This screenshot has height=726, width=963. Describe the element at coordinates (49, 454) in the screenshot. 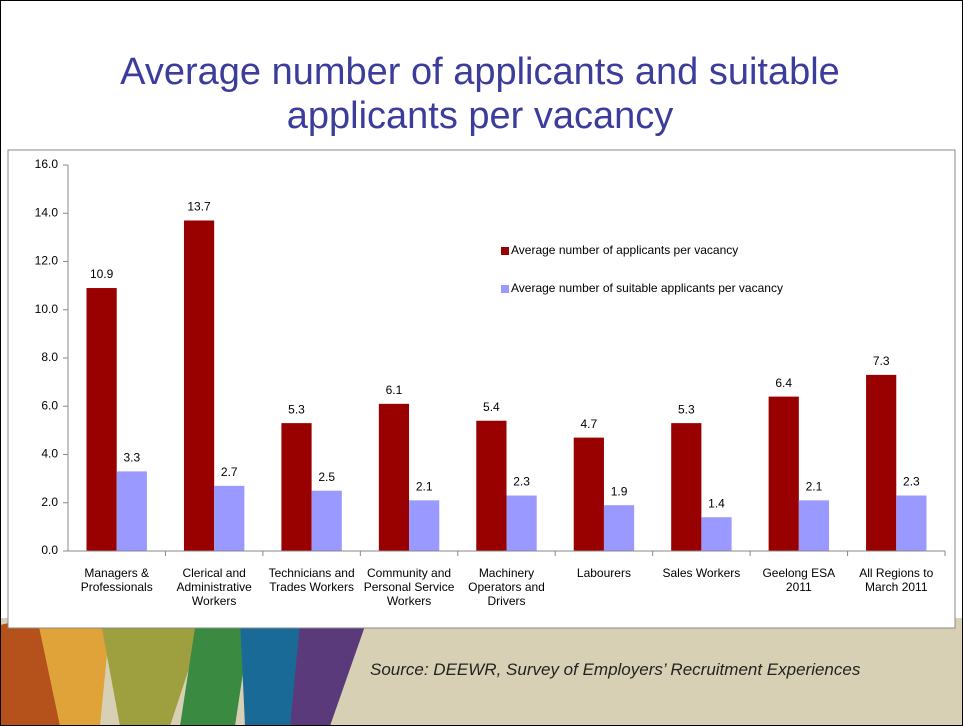

I see `y-tick-label: 4.0` at that location.